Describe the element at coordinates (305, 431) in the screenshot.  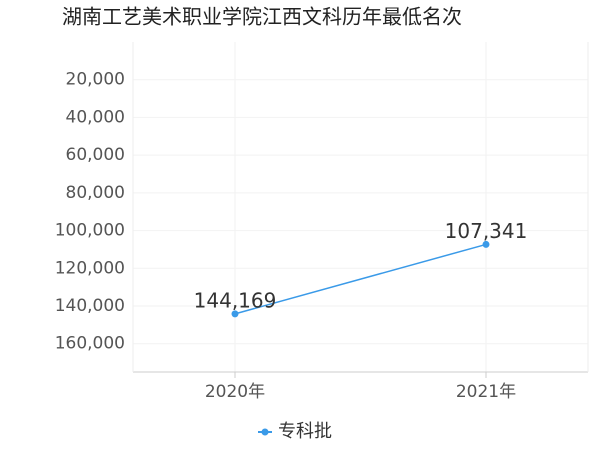
I see `legend-label: 专科批` at that location.